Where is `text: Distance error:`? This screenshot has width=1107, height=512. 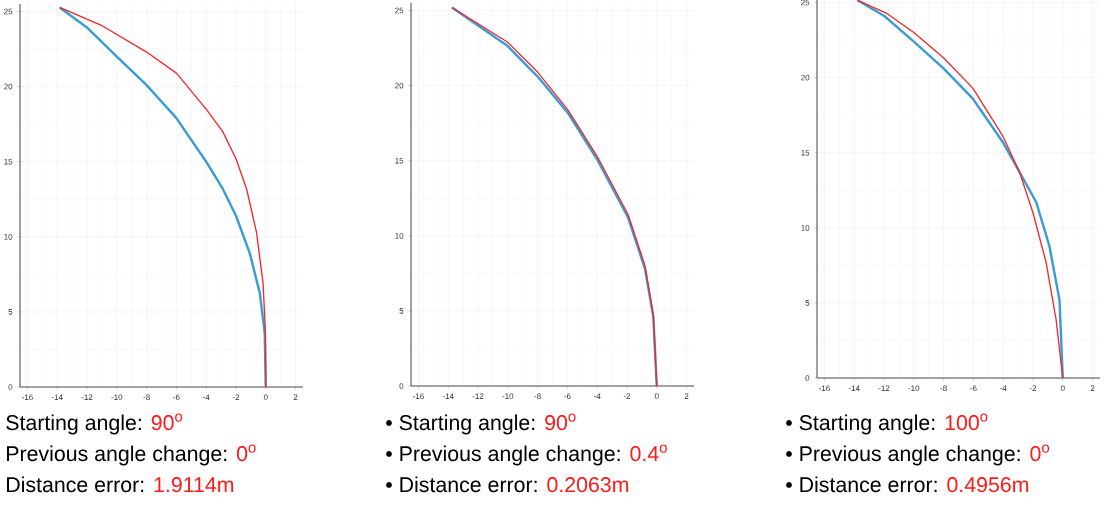 text: Distance error: is located at coordinates (75, 484).